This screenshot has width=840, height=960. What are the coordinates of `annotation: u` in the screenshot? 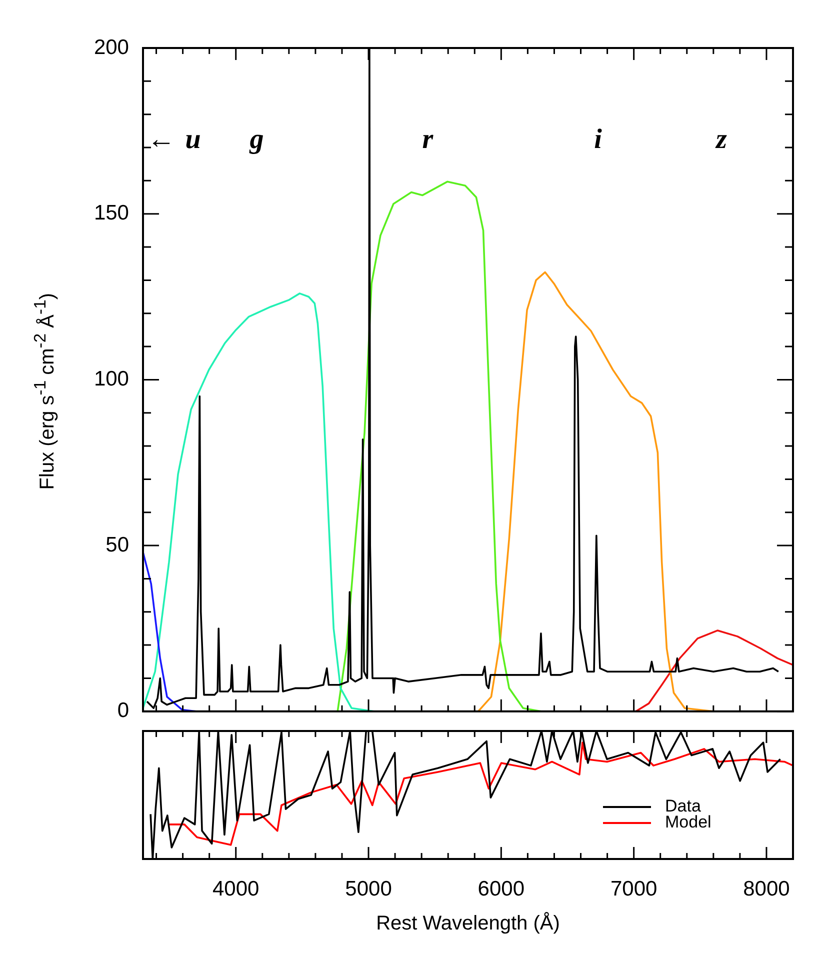 It's located at (193, 140).